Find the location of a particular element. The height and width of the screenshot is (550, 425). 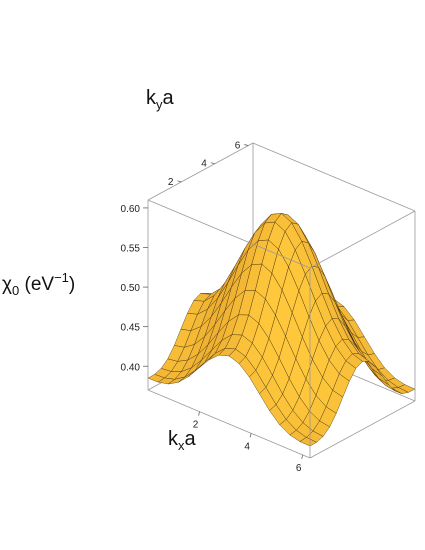

x-tick-label: 6 is located at coordinates (299, 468).